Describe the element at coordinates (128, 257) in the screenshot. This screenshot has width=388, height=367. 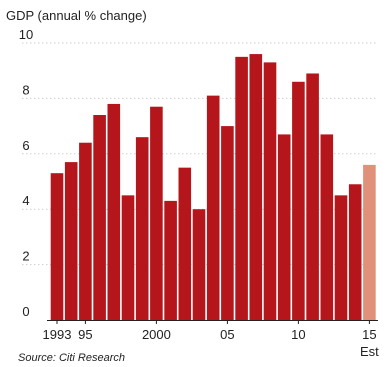
I see `bar-1998` at that location.